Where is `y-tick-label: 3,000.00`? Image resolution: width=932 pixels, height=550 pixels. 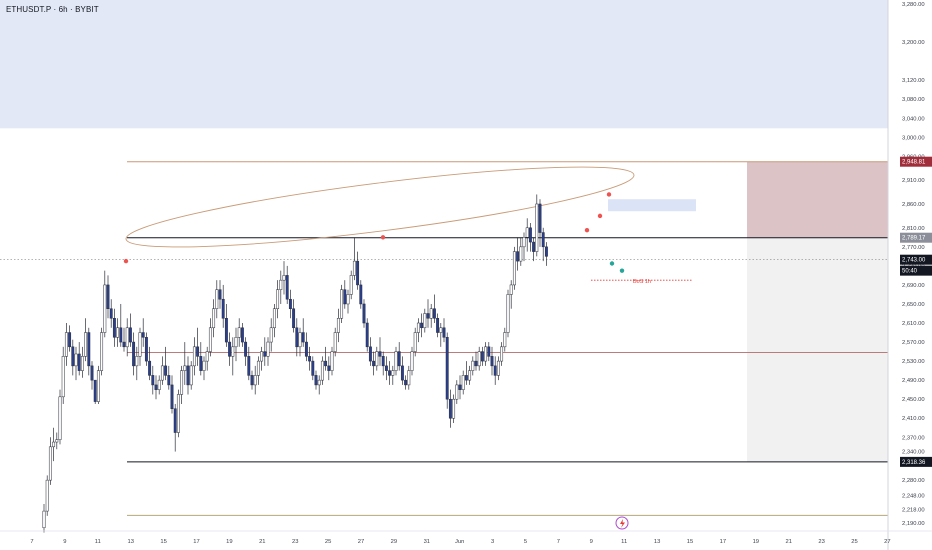 y-tick-label: 3,000.00 is located at coordinates (913, 138).